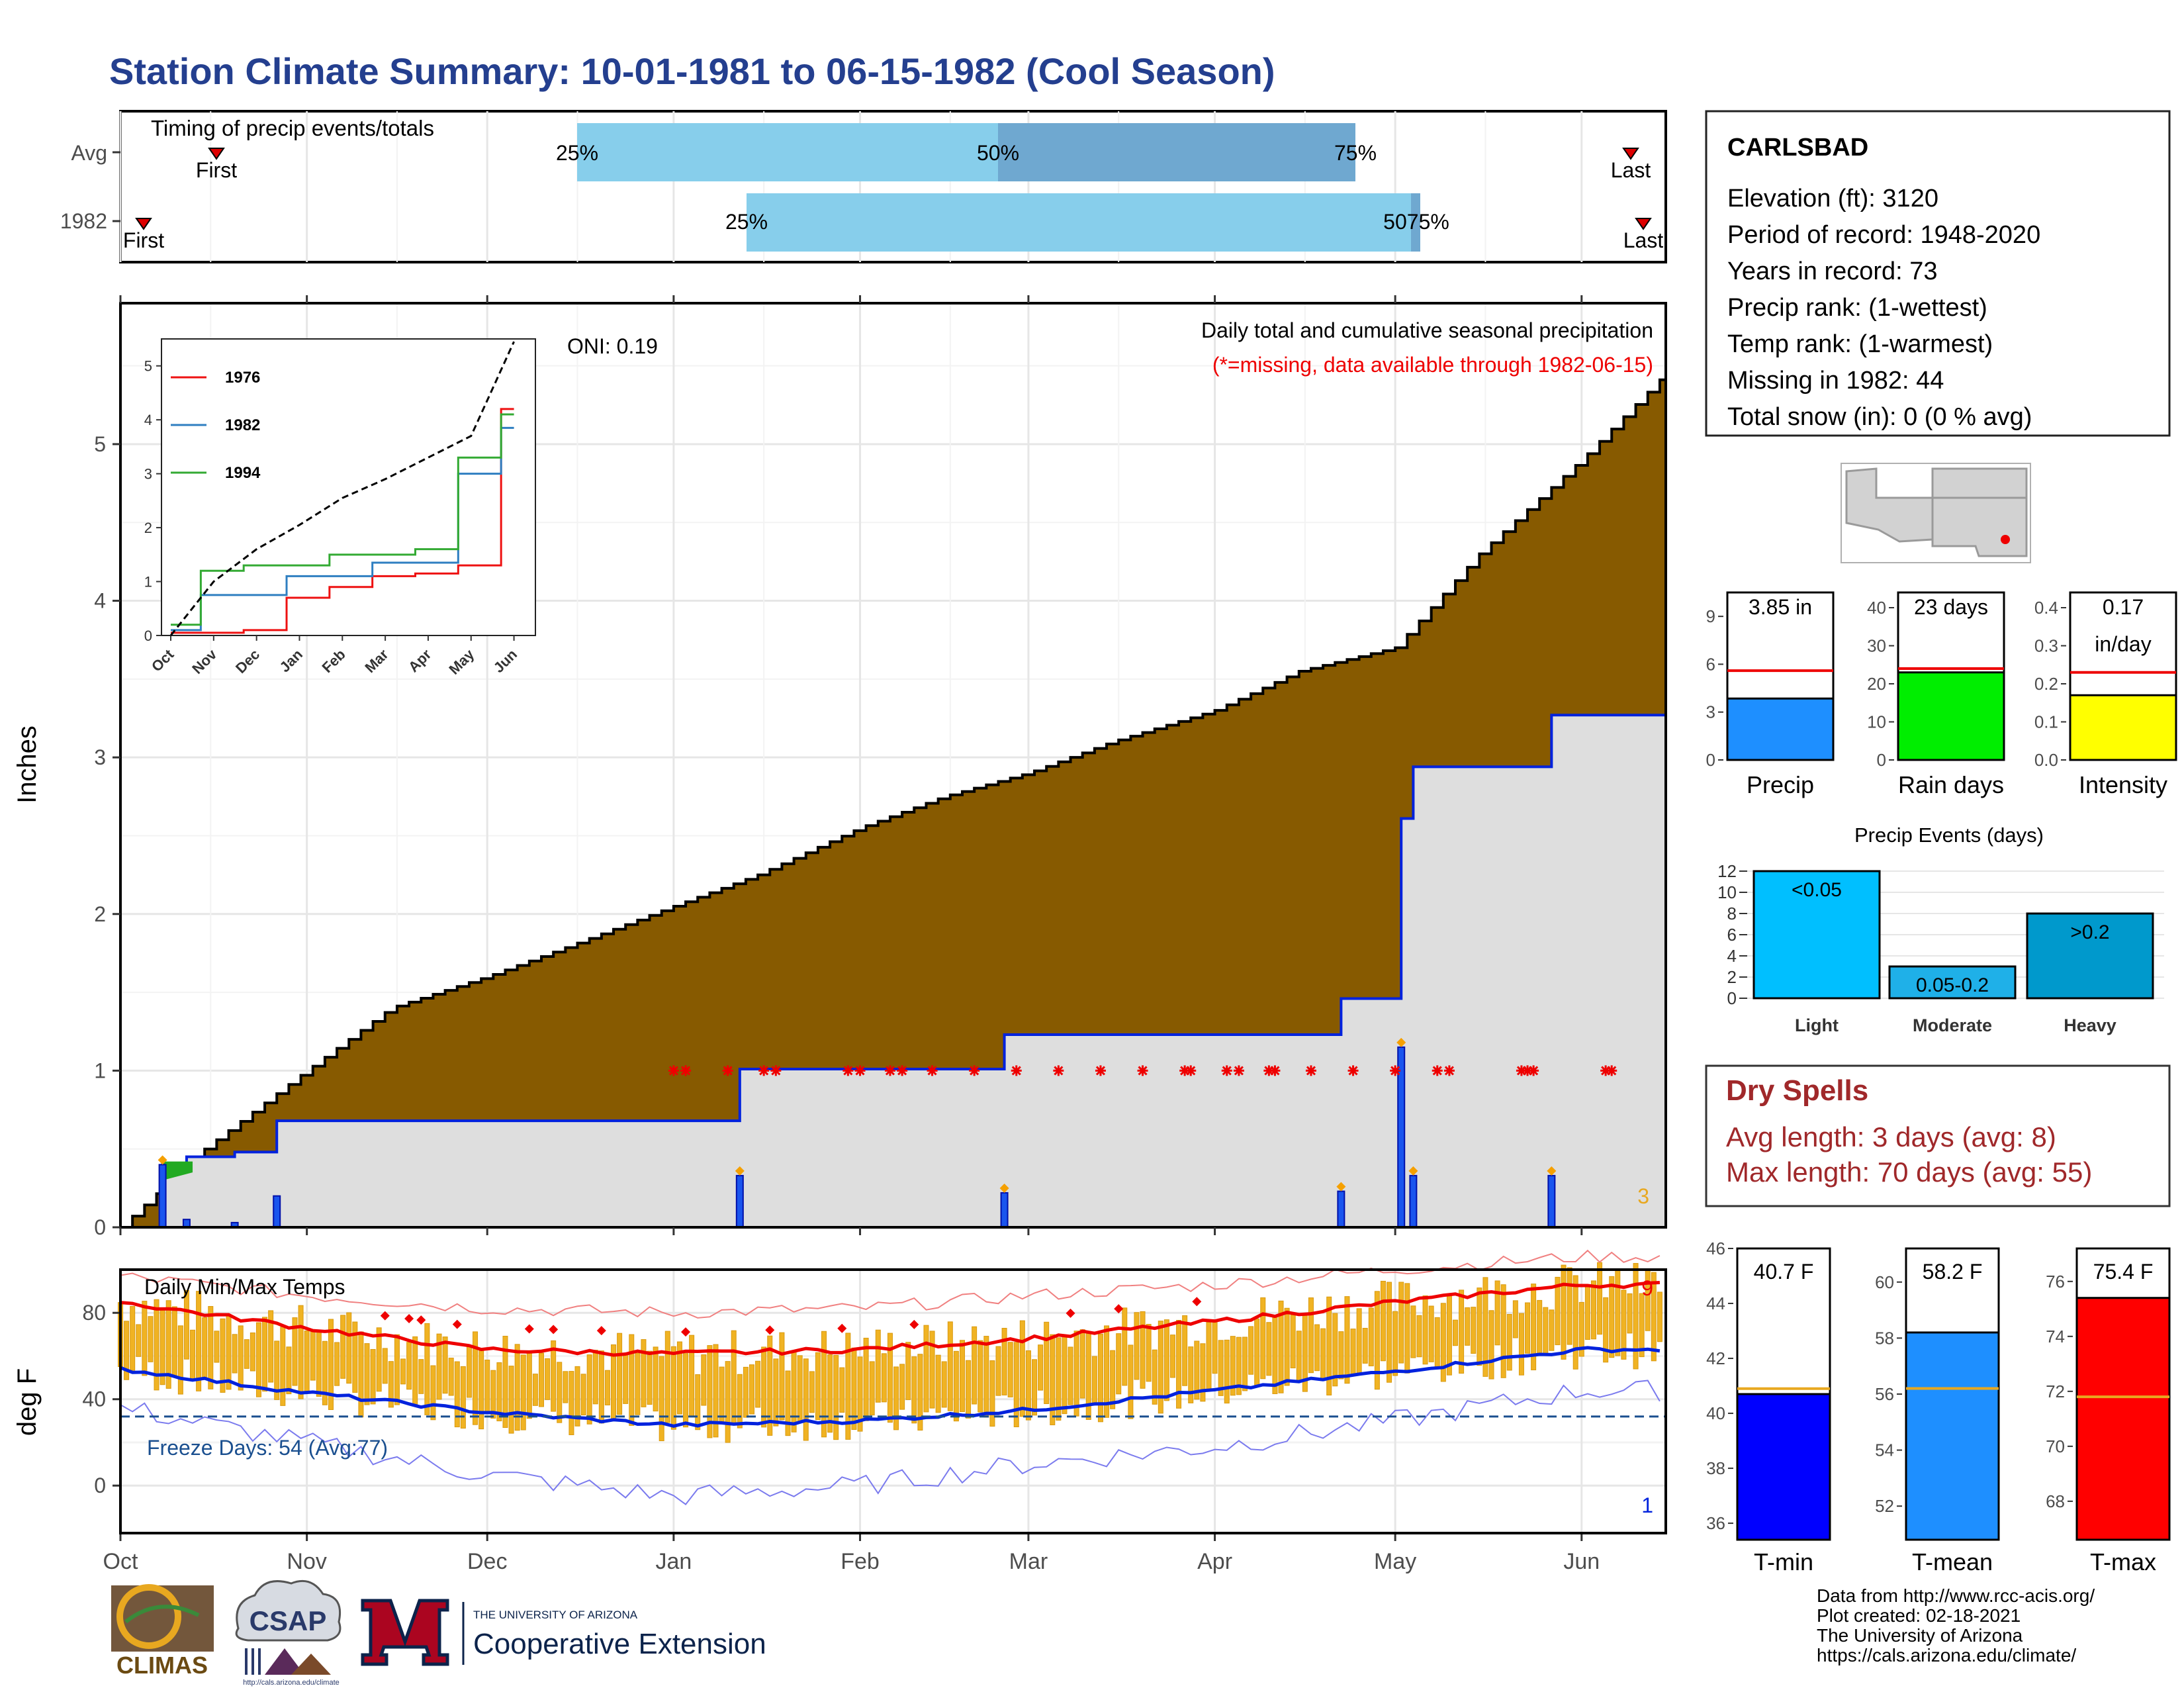 This screenshot has width=2184, height=1688. What do you see at coordinates (148, 528) in the screenshot?
I see `inset-ytick-label: 2` at bounding box center [148, 528].